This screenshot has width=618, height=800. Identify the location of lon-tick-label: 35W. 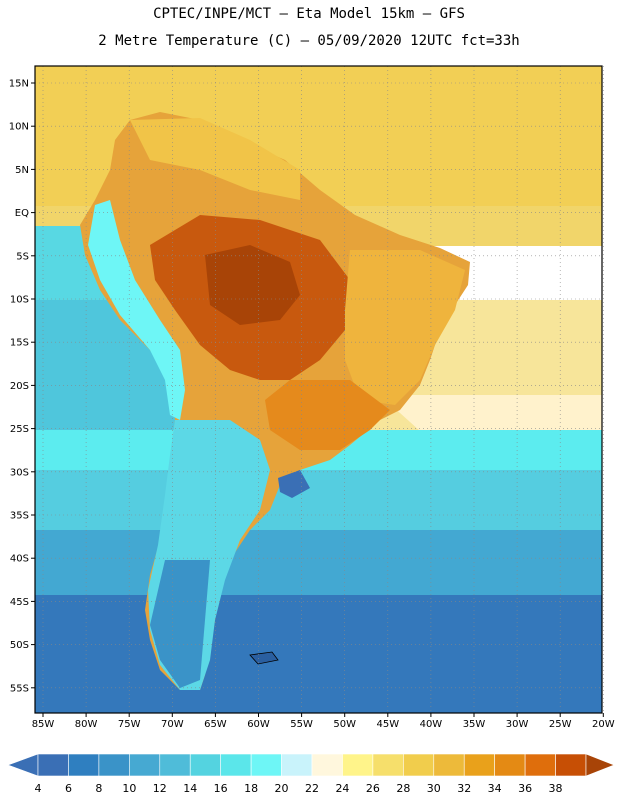
(474, 724).